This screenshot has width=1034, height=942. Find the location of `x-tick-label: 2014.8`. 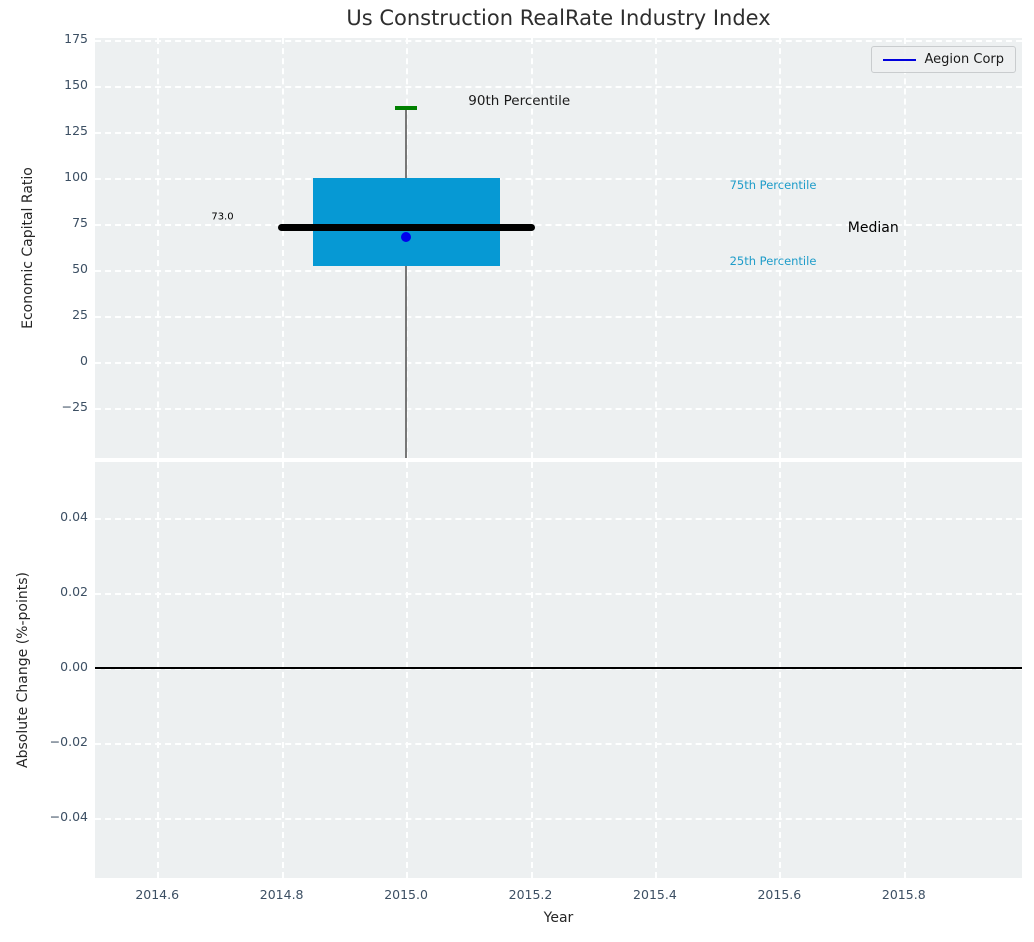

x-tick-label: 2014.8 is located at coordinates (281, 894).